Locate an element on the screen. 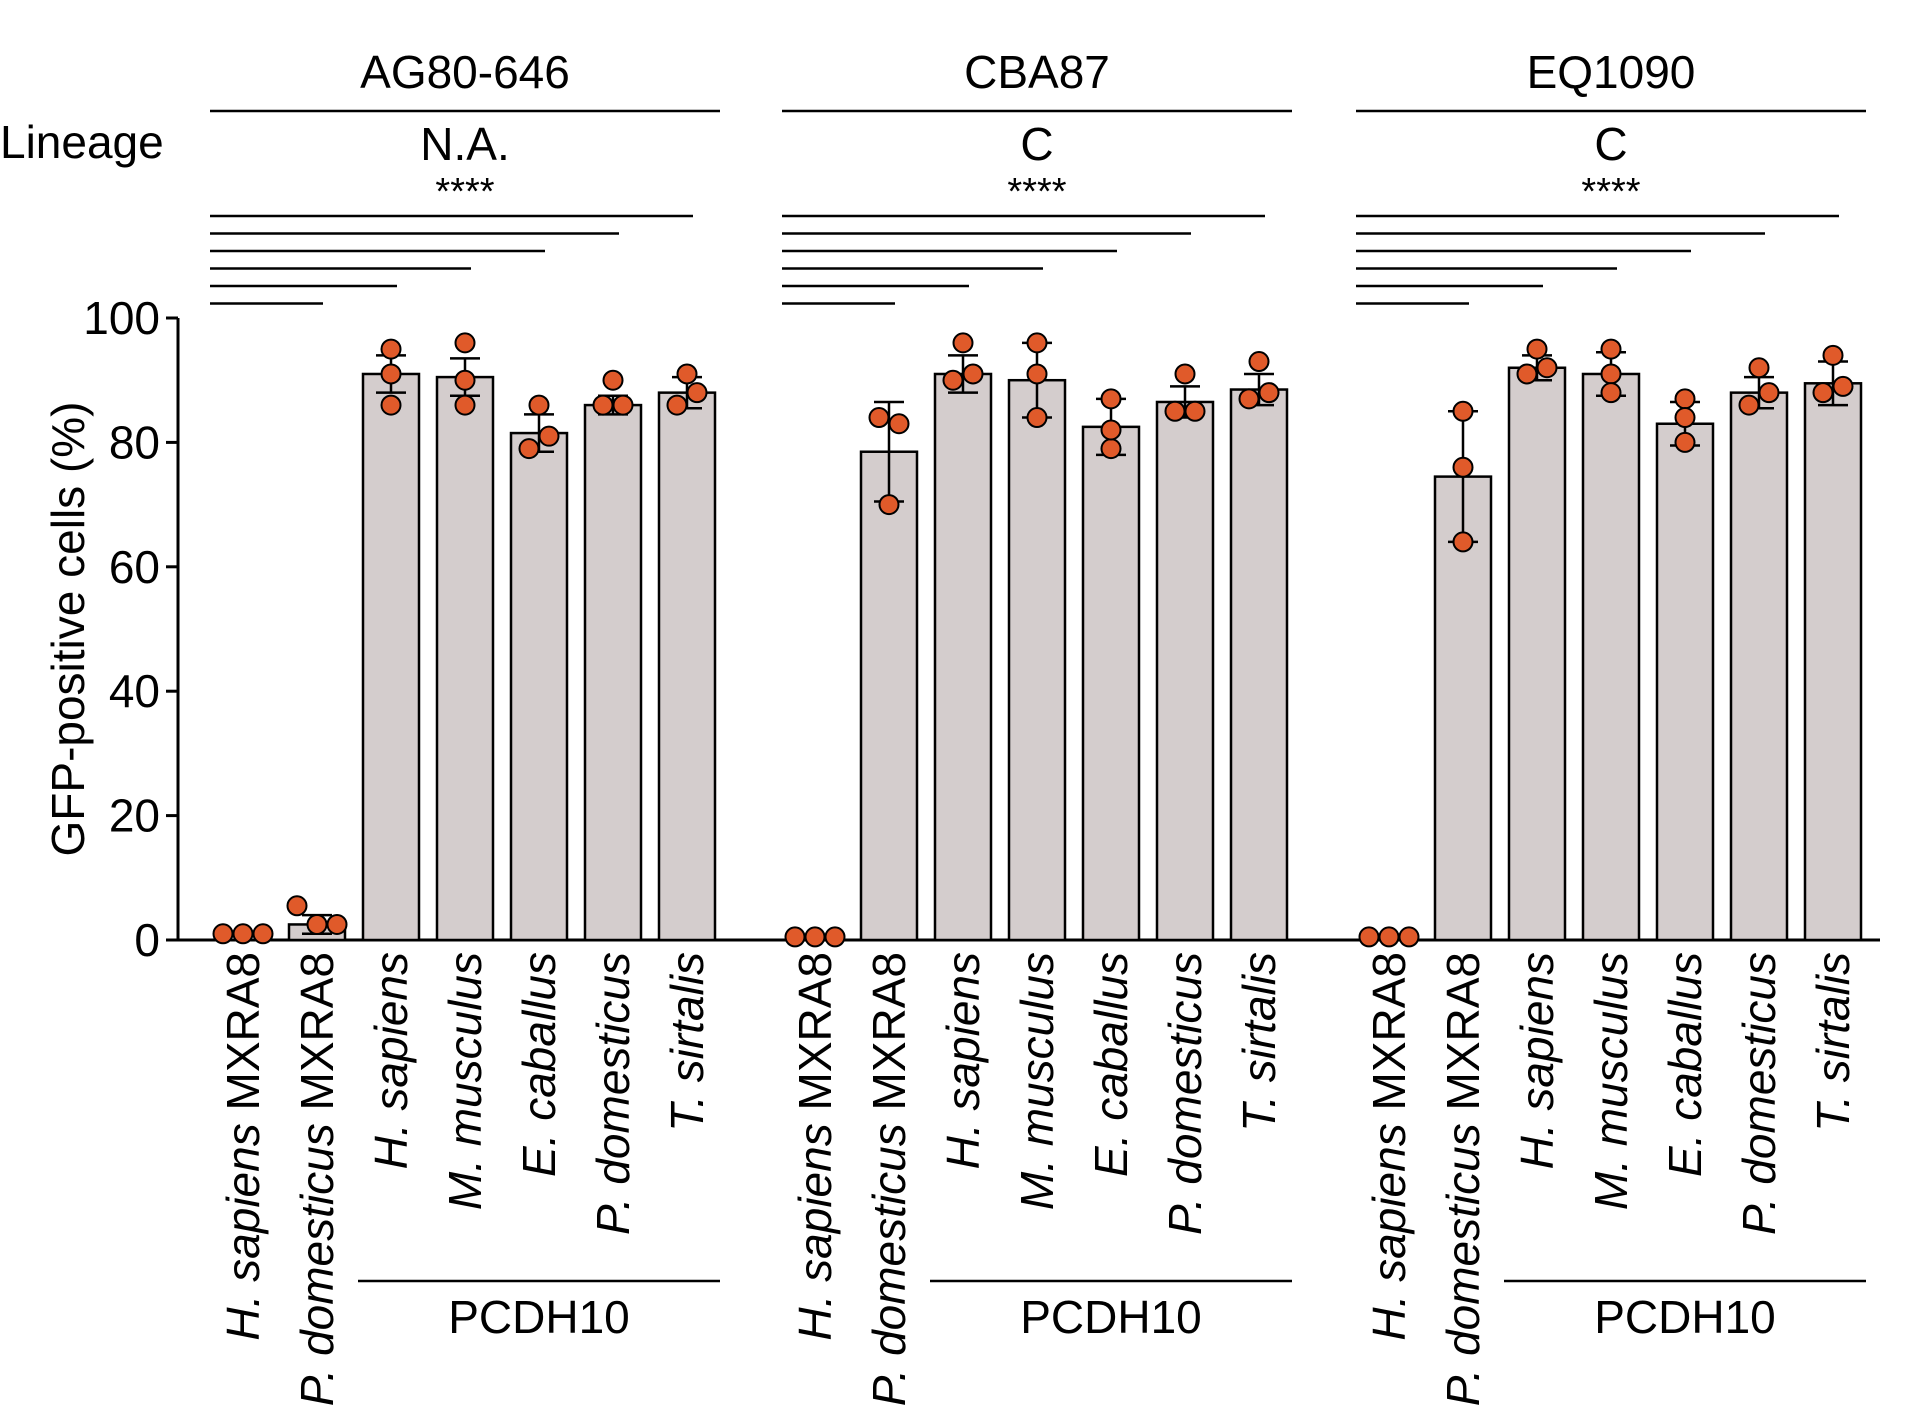  category-species: T. sirtalis is located at coordinates (1833, 1042).